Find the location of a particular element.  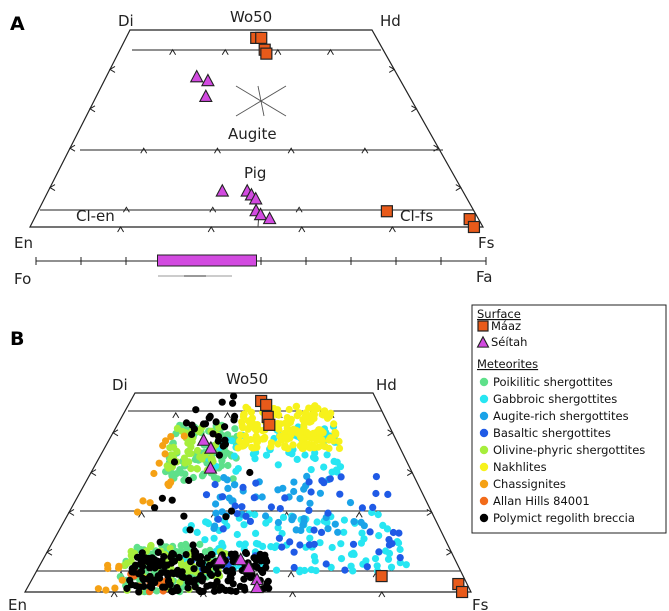

corner-label-hd-a: Hd is located at coordinates (390, 21).